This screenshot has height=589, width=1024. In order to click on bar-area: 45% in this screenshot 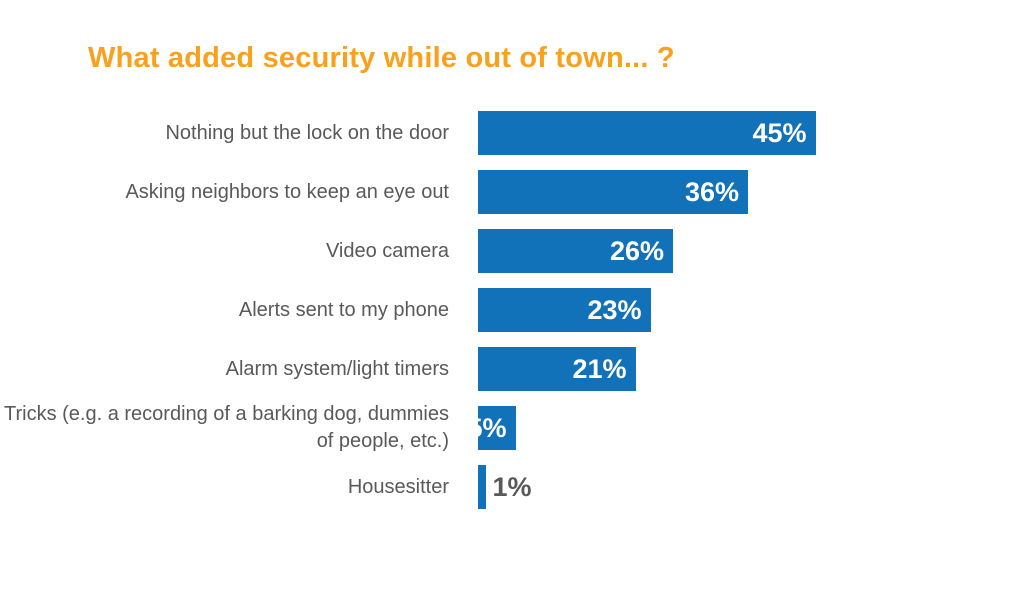, I will do `click(751, 133)`.